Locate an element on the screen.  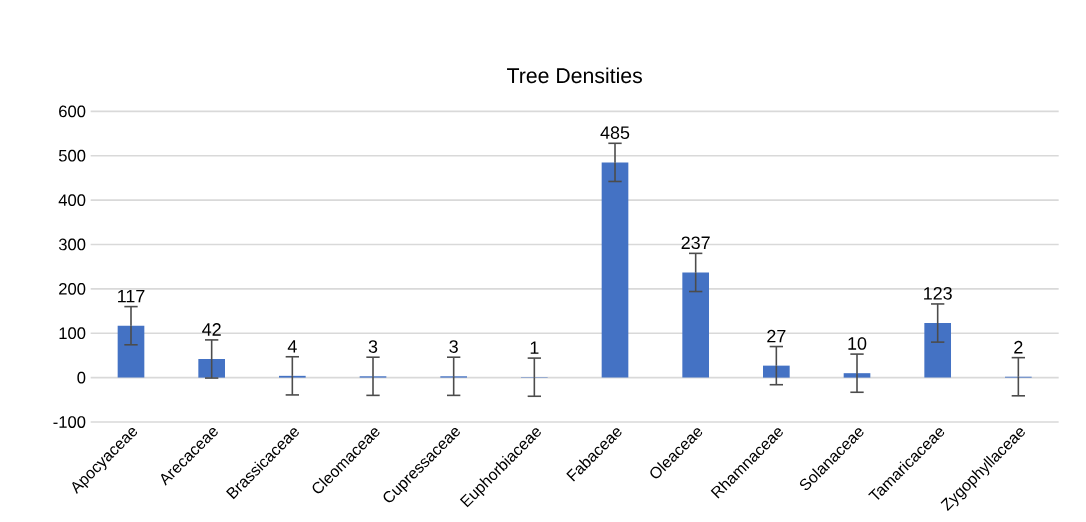
data-label: 2 is located at coordinates (1018, 347).